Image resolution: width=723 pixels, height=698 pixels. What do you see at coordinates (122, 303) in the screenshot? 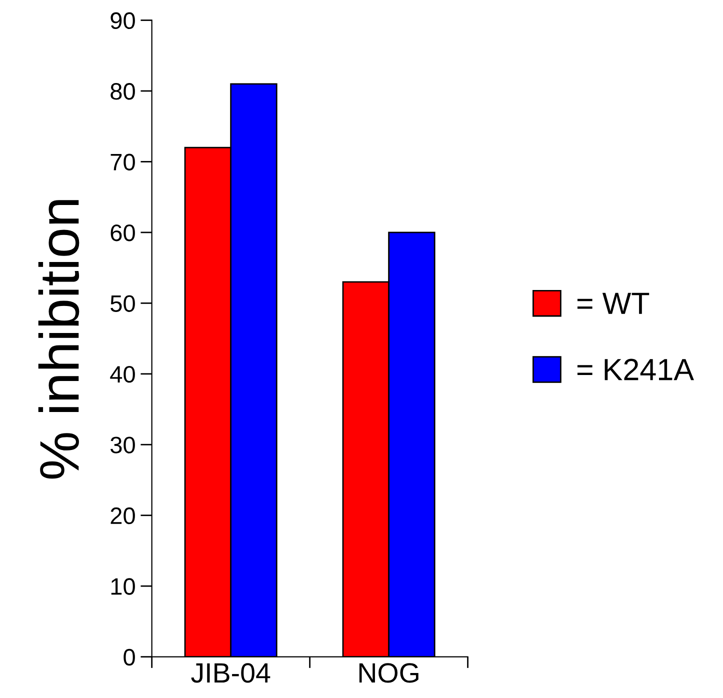
I see `y-tick-label: 50` at bounding box center [122, 303].